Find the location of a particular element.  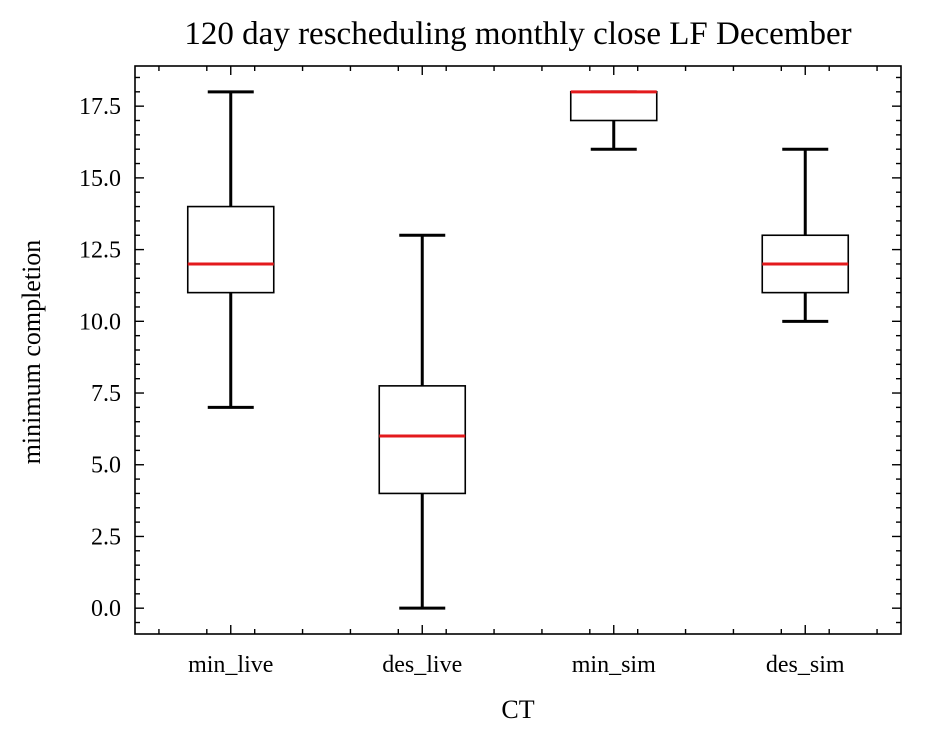

x-tick-label: min_sim is located at coordinates (614, 665).